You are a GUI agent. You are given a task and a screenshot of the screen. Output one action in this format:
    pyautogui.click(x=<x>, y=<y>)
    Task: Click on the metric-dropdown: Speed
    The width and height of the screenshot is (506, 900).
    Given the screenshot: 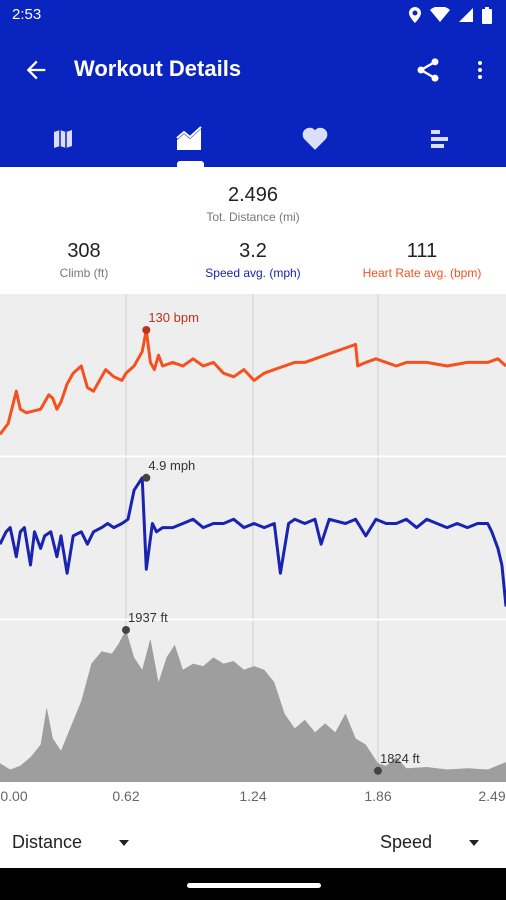 What is the action you would take?
    pyautogui.click(x=430, y=842)
    